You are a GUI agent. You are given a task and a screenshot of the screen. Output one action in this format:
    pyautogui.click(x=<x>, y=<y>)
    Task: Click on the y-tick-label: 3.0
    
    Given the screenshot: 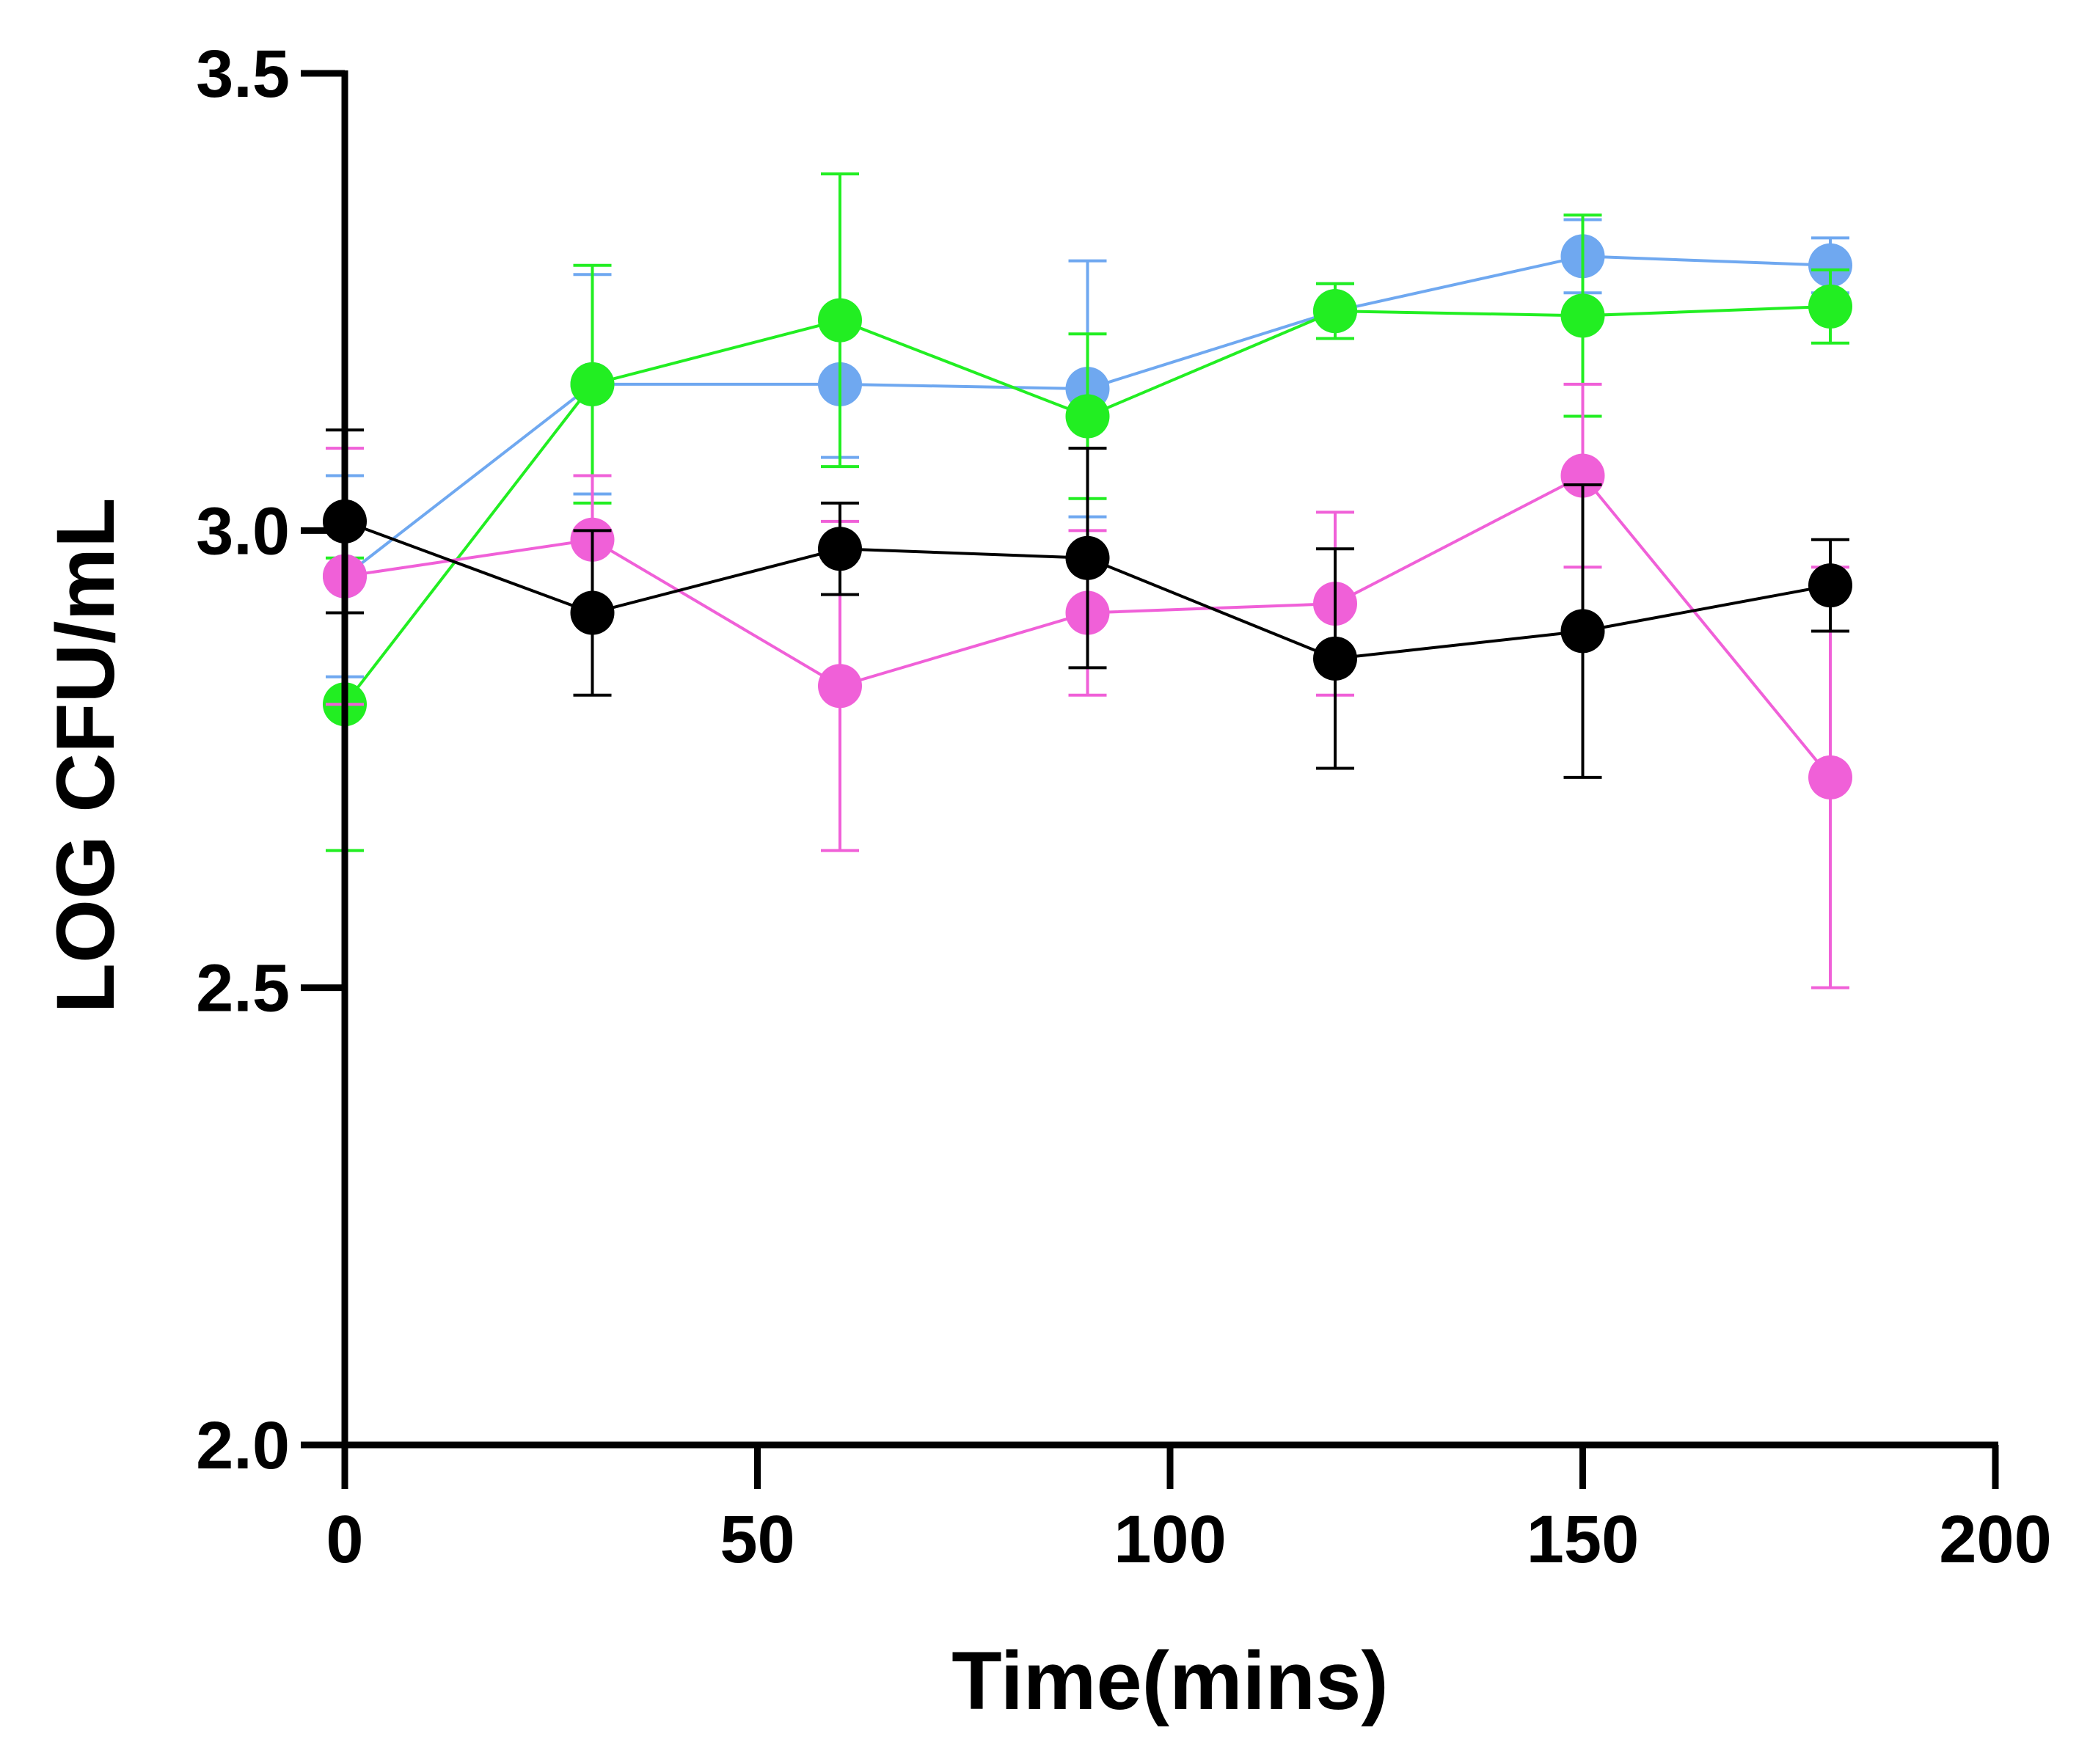 What is the action you would take?
    pyautogui.click(x=243, y=531)
    